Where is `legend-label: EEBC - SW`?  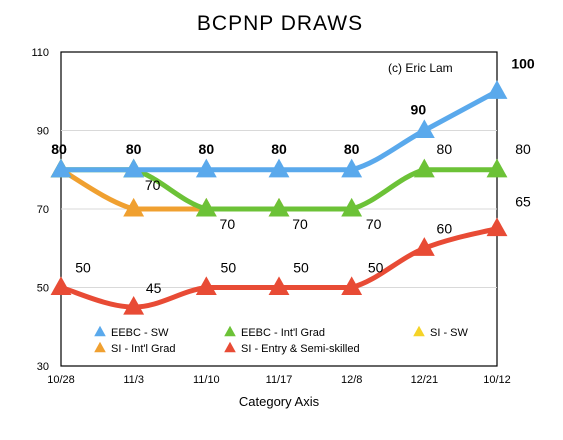
legend-label: EEBC - SW is located at coordinates (140, 333).